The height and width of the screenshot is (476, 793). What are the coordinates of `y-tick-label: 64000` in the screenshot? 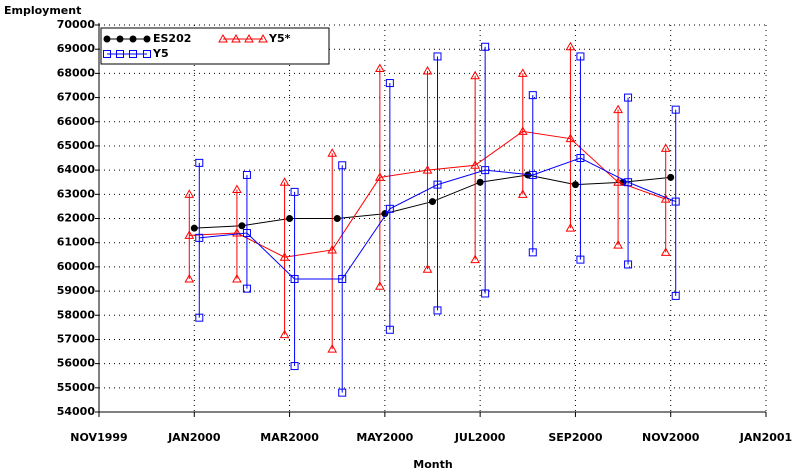 It's located at (76, 169).